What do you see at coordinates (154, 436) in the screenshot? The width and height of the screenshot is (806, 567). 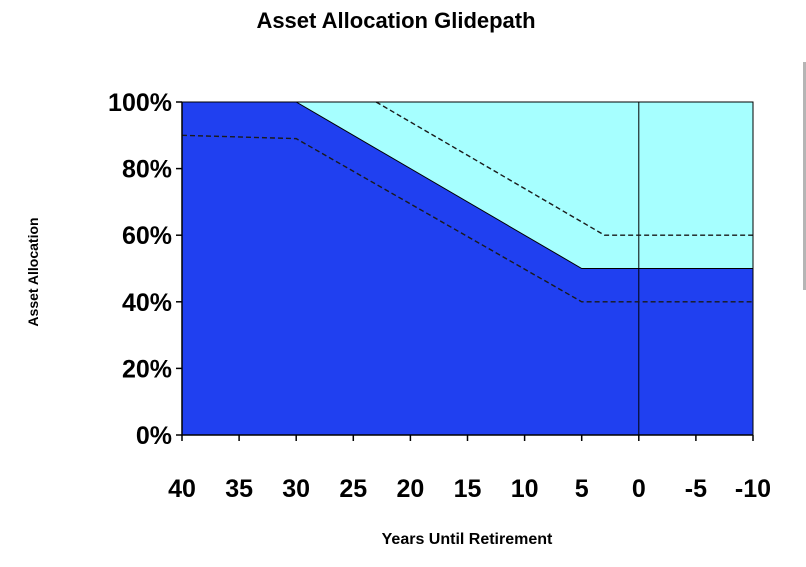 I see `y-tick-label: 0%` at bounding box center [154, 436].